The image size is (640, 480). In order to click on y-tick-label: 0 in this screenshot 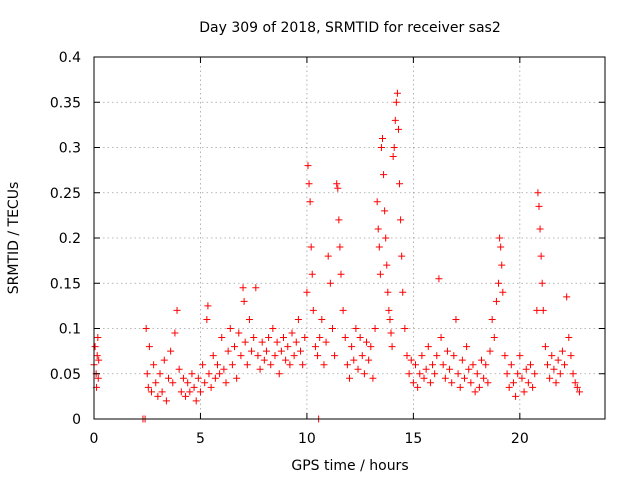, I will do `click(76, 420)`.